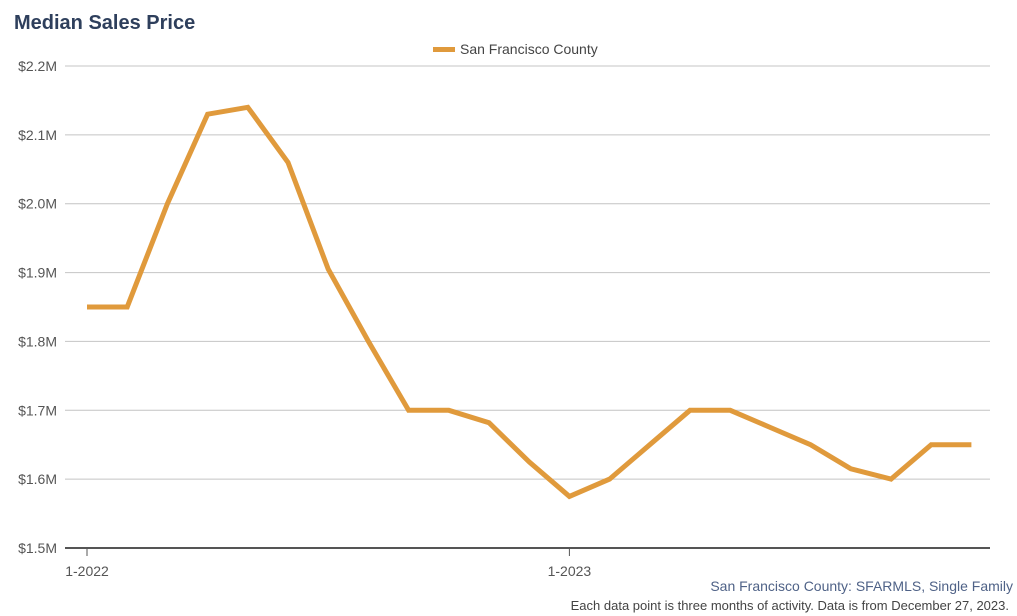 The width and height of the screenshot is (1017, 616). Describe the element at coordinates (444, 49) in the screenshot. I see `legend-swatch` at that location.